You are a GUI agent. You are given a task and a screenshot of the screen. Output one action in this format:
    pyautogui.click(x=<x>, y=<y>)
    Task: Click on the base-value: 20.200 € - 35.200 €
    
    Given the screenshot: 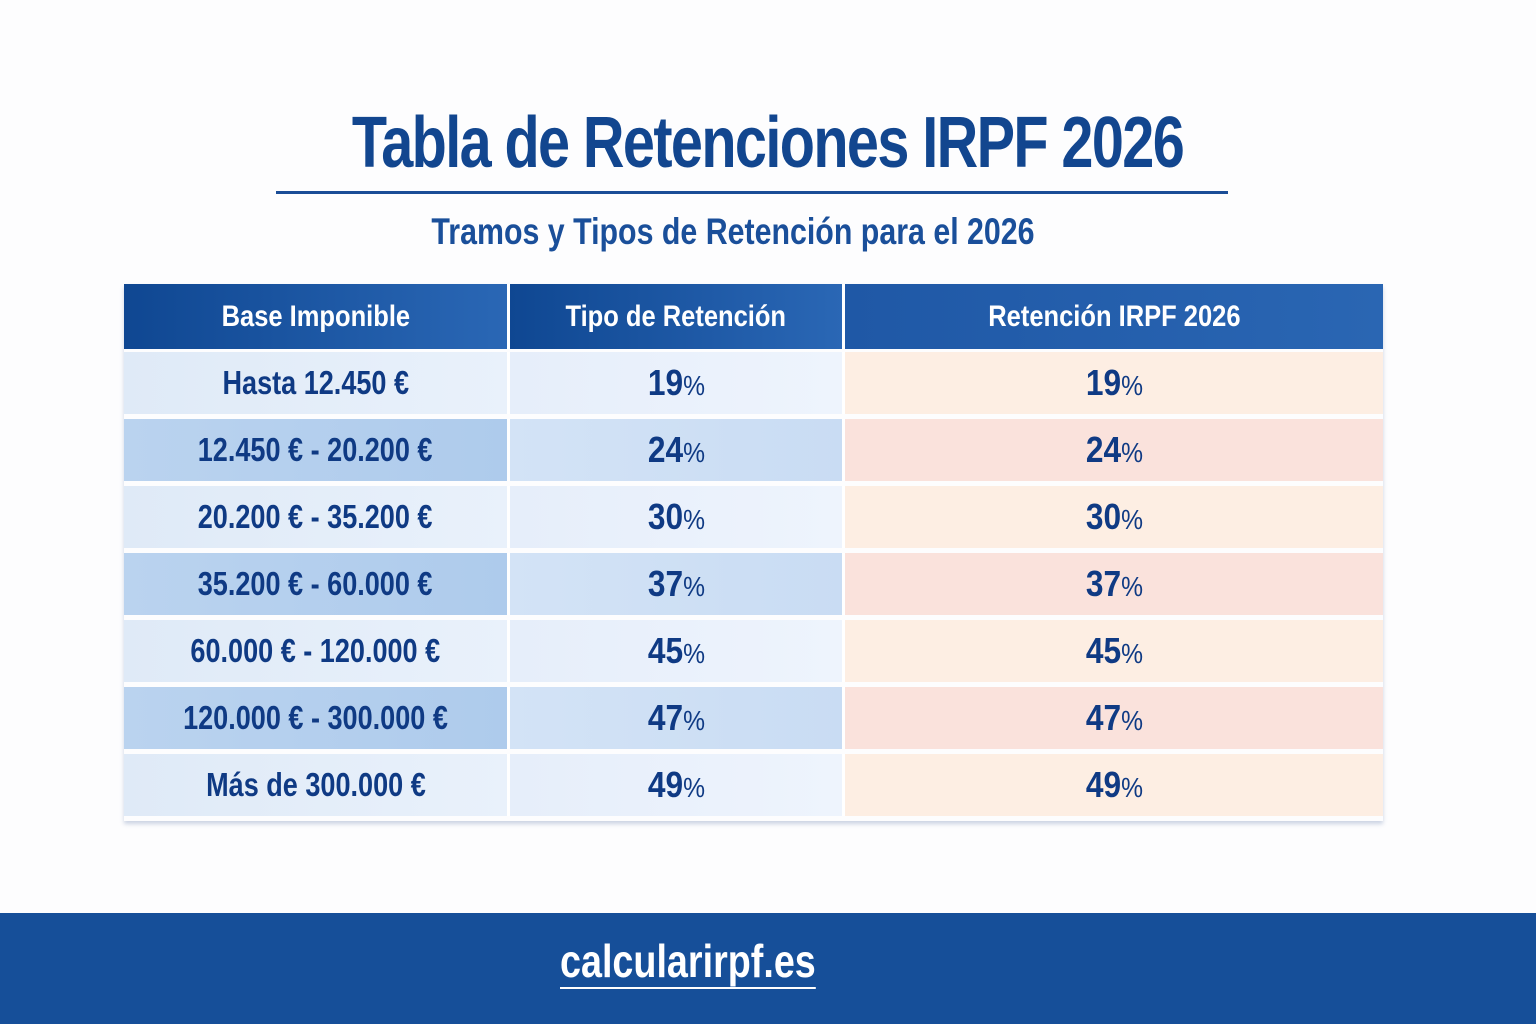 What is the action you would take?
    pyautogui.click(x=315, y=516)
    